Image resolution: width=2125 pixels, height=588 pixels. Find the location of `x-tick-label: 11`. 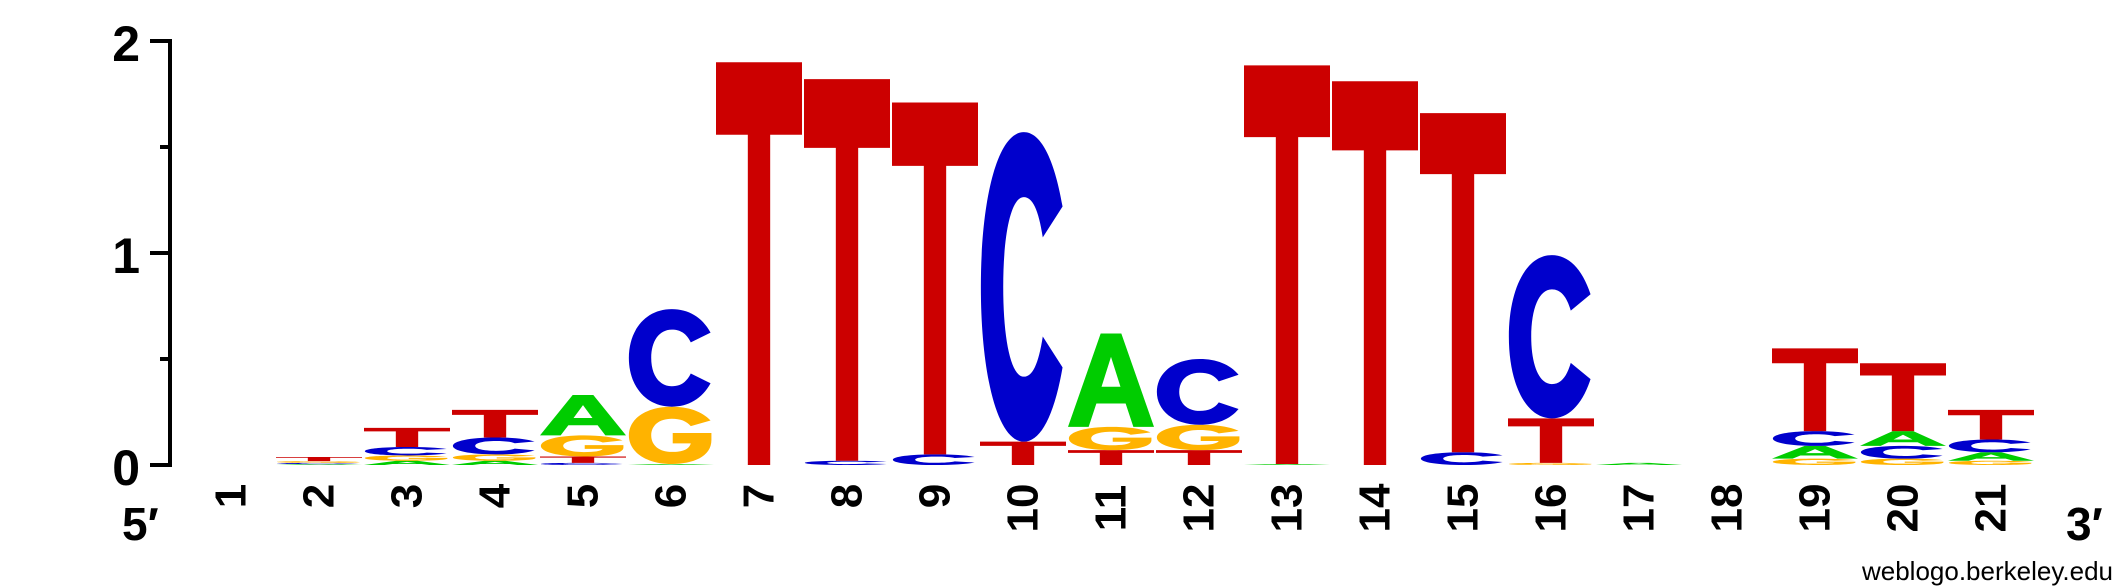

x-tick-label: 11 is located at coordinates (1111, 508).